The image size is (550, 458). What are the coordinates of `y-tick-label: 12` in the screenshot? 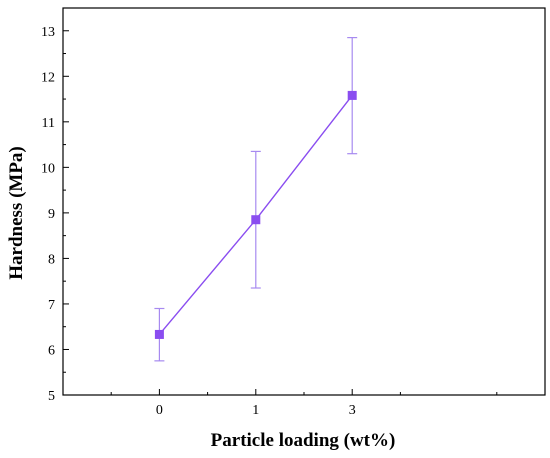 It's located at (48, 77).